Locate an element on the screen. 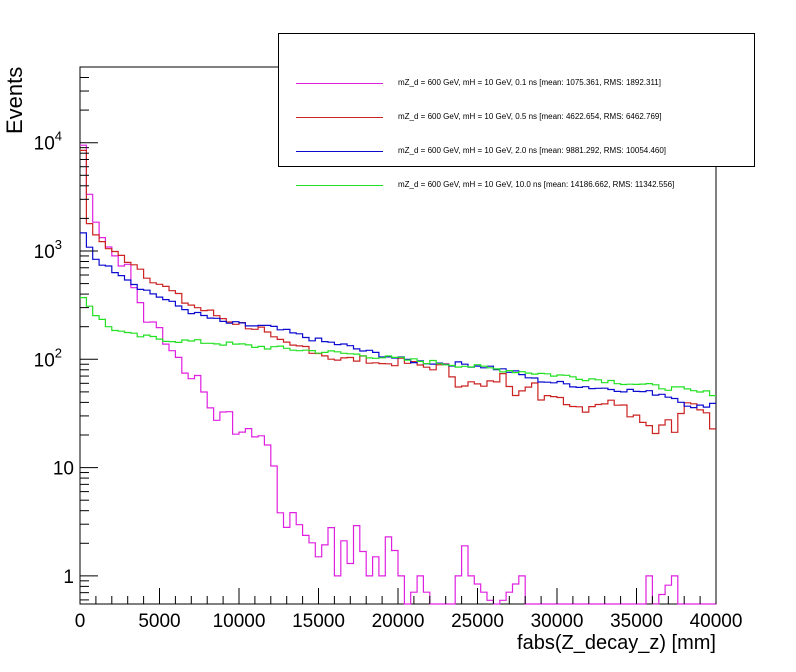 The width and height of the screenshot is (796, 672). x-tick-label: 0 is located at coordinates (80, 621).